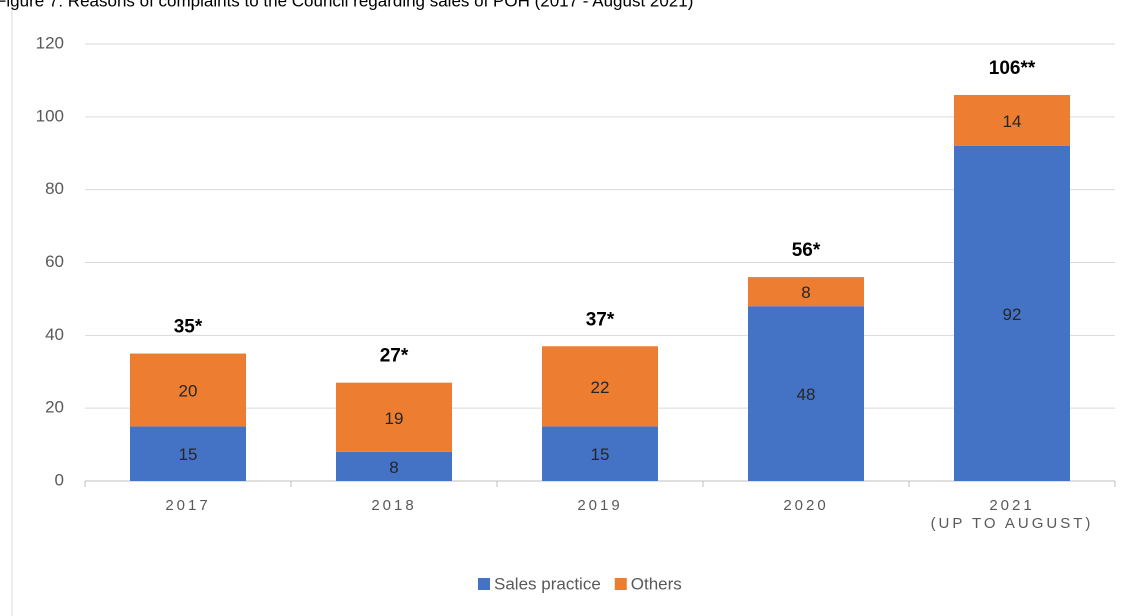 Image resolution: width=1131 pixels, height=616 pixels. What do you see at coordinates (600, 505) in the screenshot?
I see `x-tick-label: 2019` at bounding box center [600, 505].